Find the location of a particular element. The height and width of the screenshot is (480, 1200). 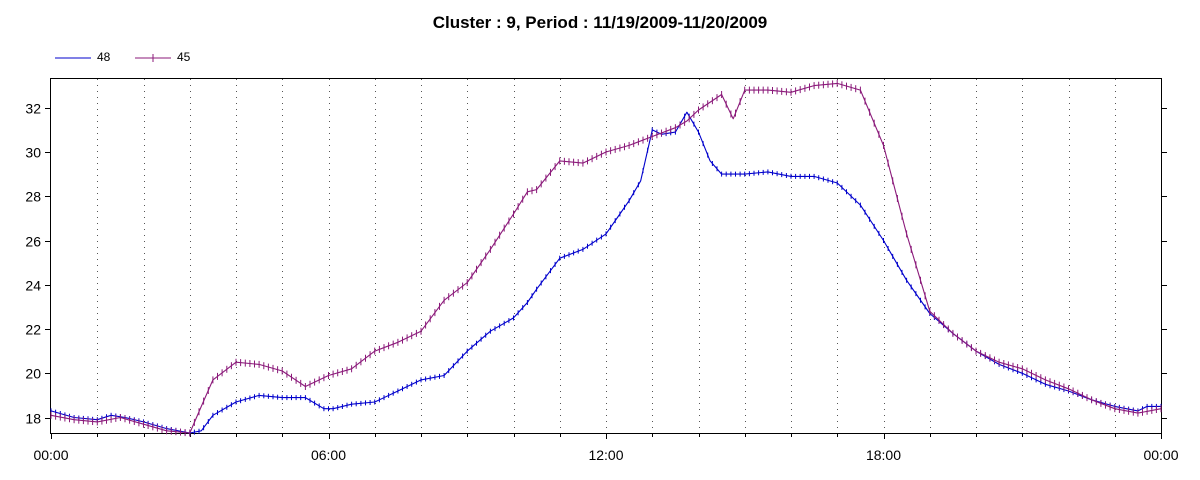

y-tick-label-28: 28 is located at coordinates (33, 197).